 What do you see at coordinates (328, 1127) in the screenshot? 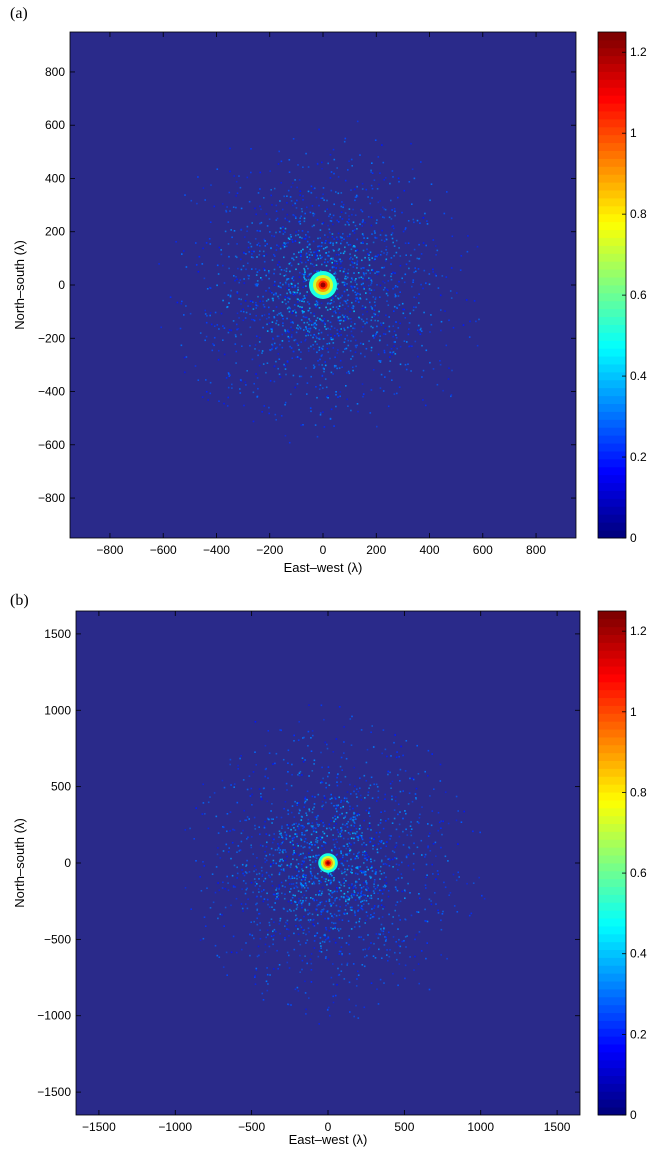
I see `x-tick-label: 0` at bounding box center [328, 1127].